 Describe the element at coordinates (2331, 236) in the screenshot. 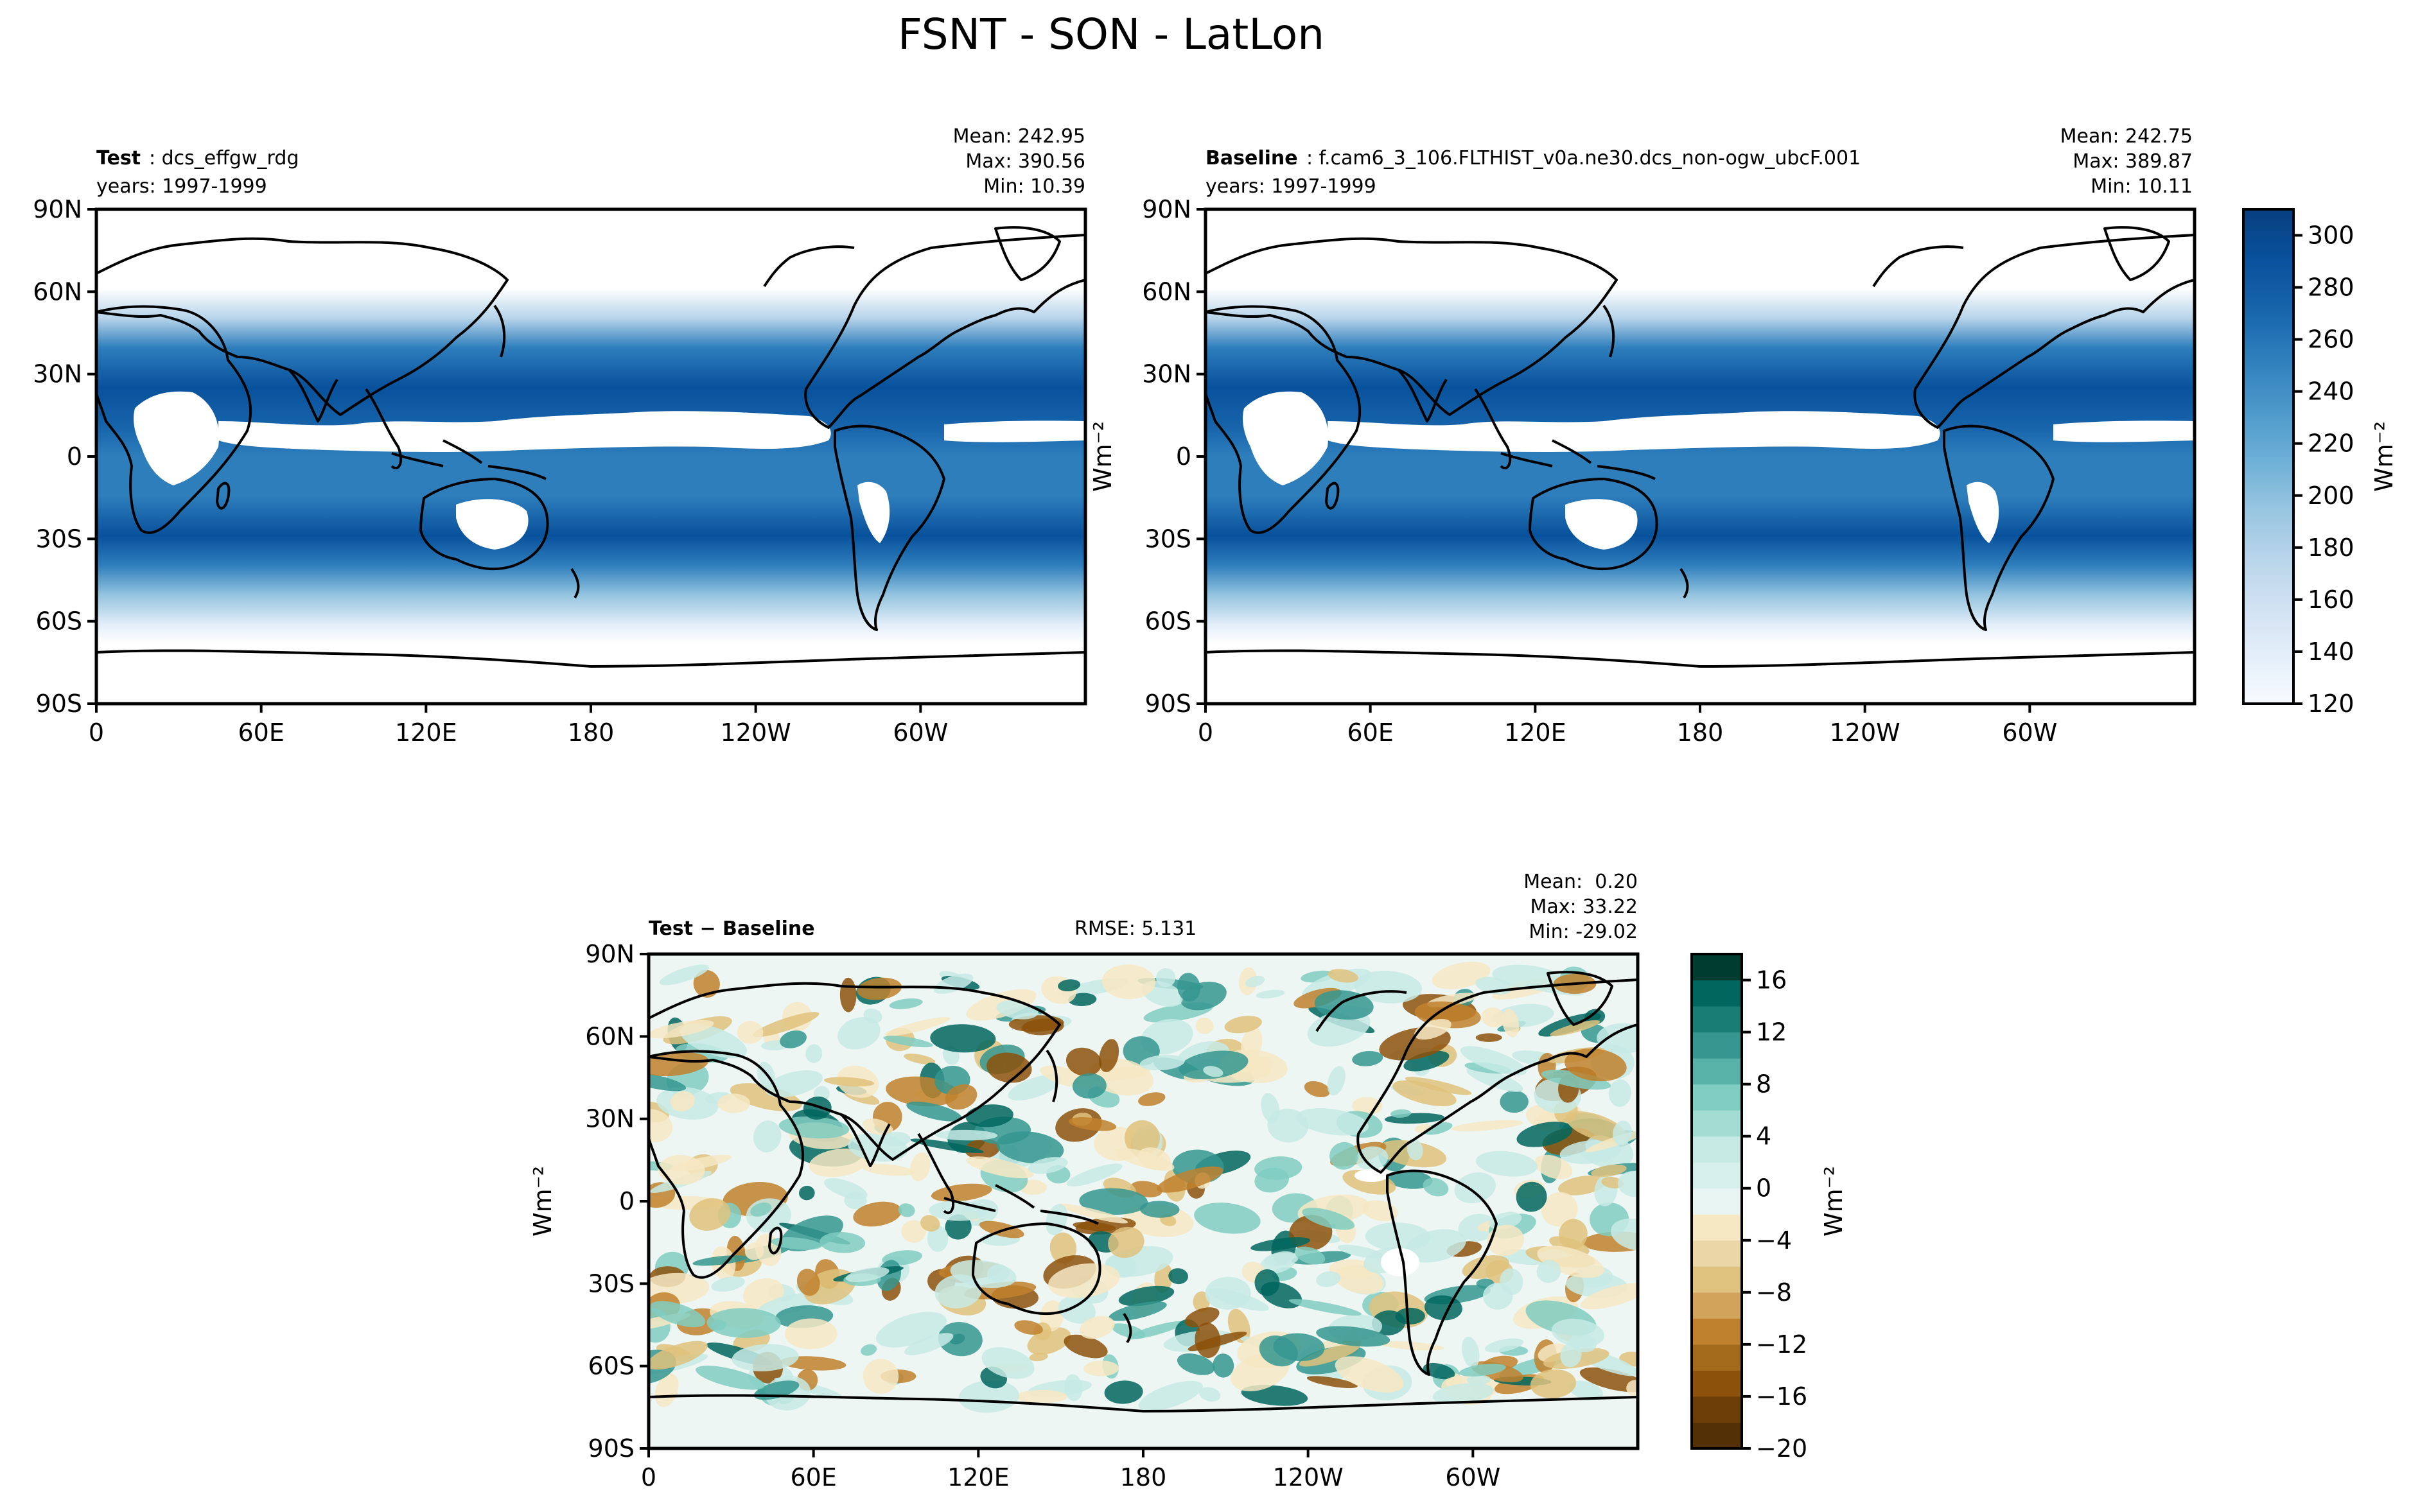

I see `colorbar-blues-tick-label: 300` at that location.